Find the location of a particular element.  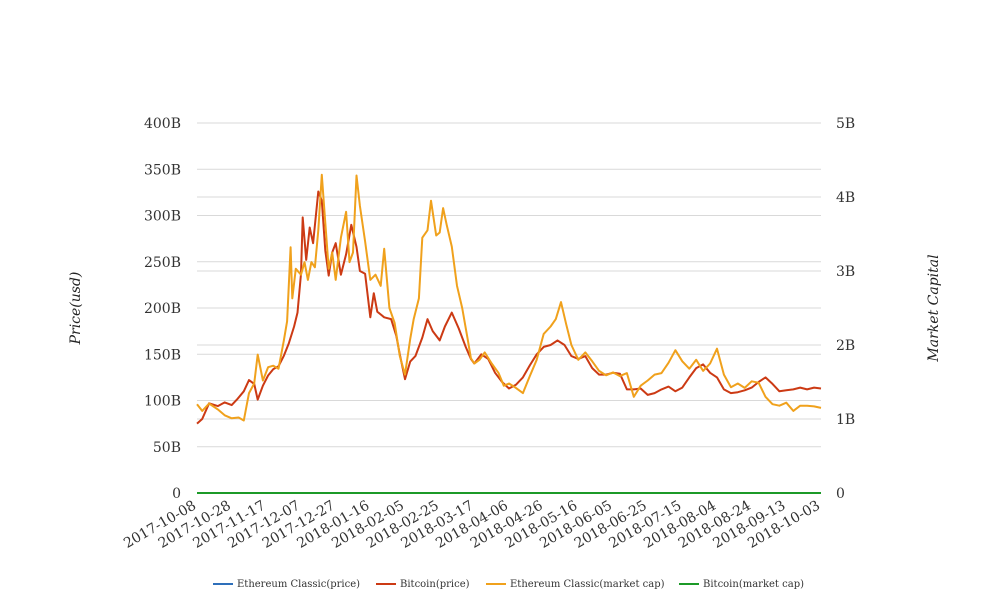

y-left-tick-label: 150B is located at coordinates (162, 355).